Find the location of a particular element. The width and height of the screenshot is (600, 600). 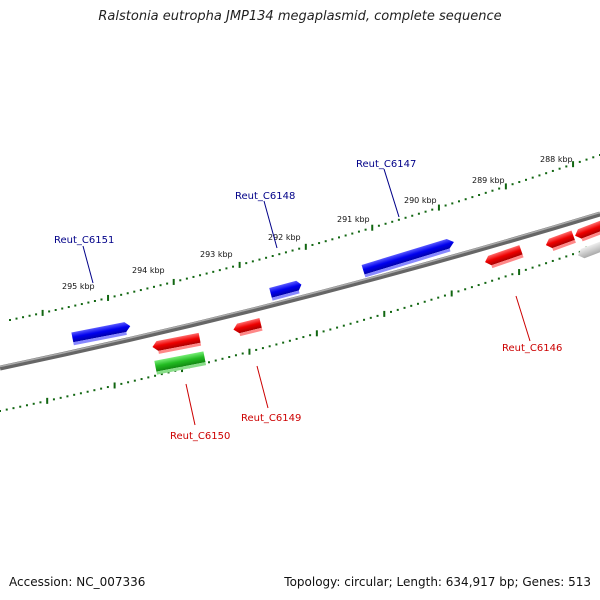

gene-reut-c6149 is located at coordinates (247, 327).